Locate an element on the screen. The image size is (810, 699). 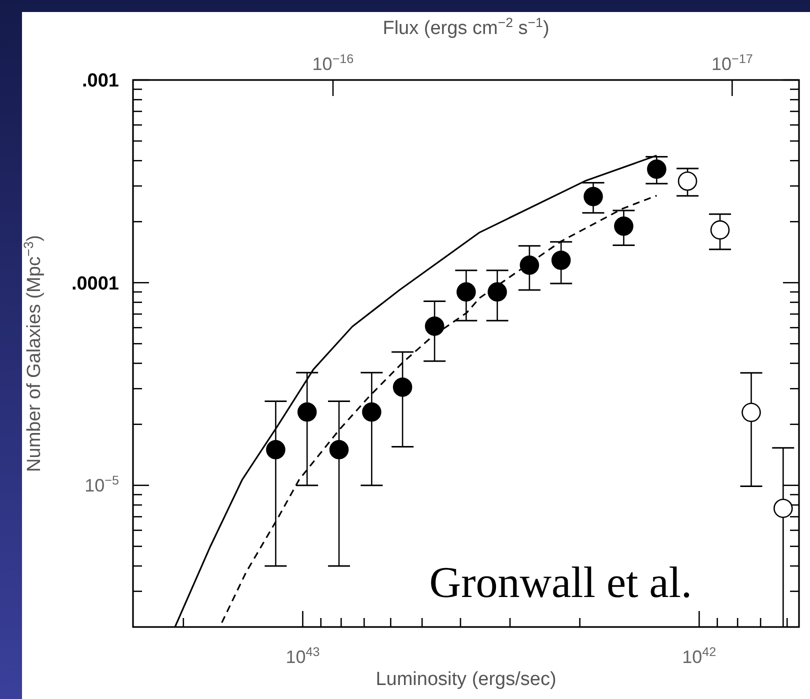
y-tick-label: .001 is located at coordinates (101, 81).